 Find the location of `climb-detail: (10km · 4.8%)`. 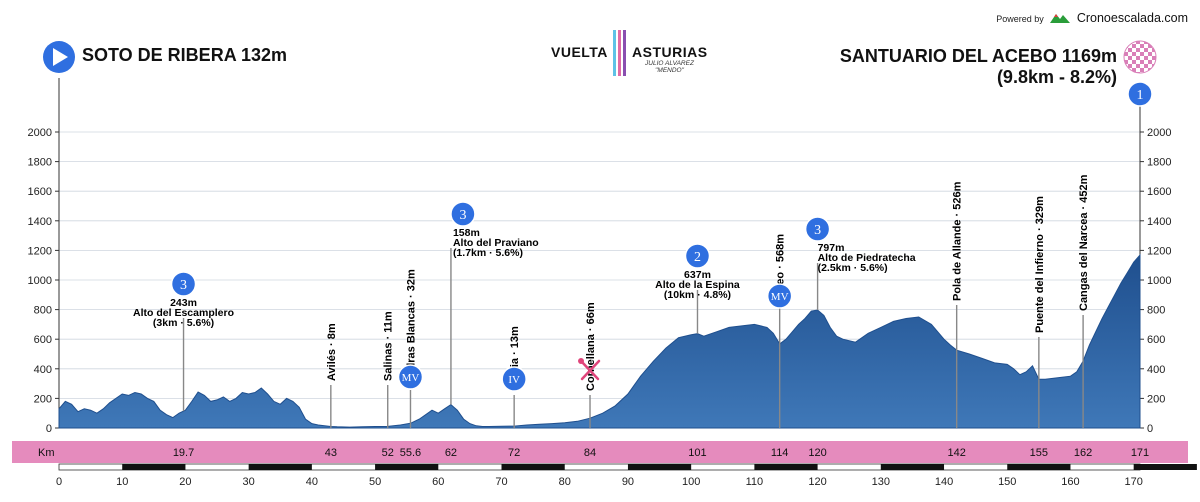

climb-detail: (10km · 4.8%) is located at coordinates (697, 295).